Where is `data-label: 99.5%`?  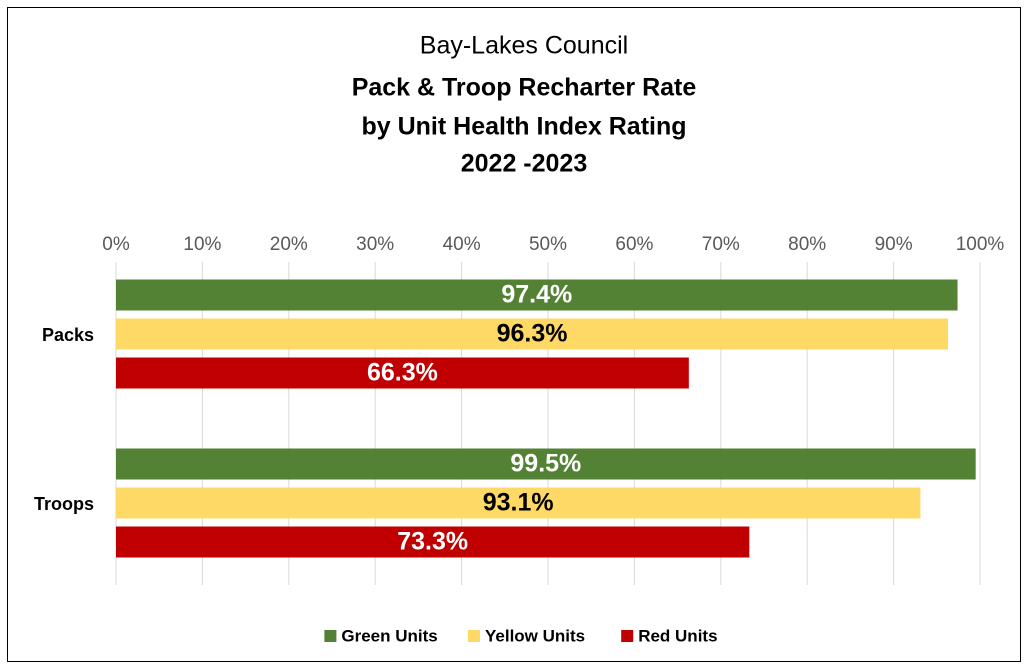 data-label: 99.5% is located at coordinates (545, 464).